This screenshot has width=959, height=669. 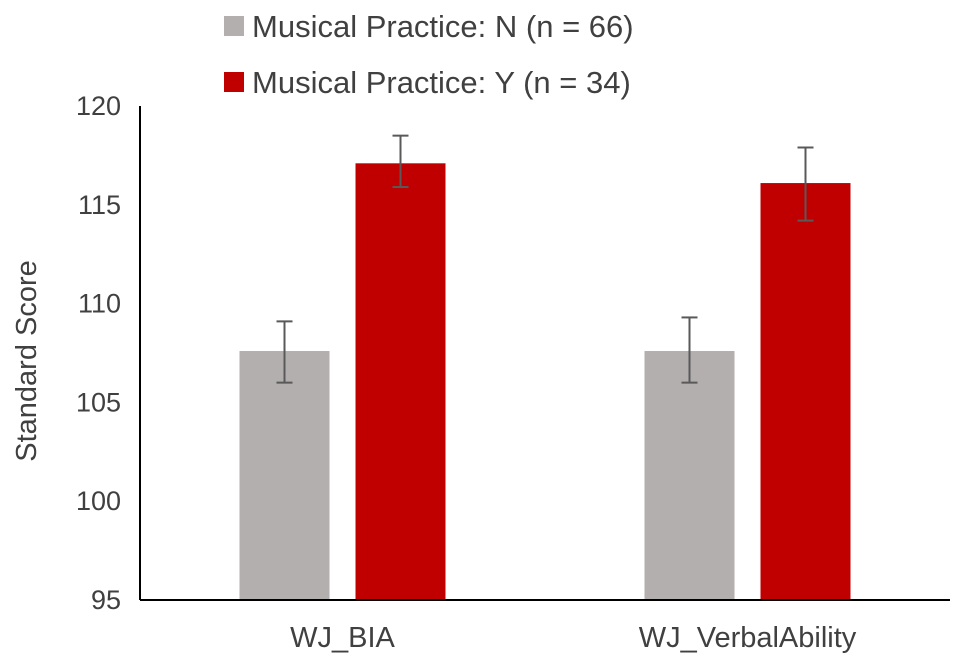 I want to click on x-axis-category-labels: WJ_BIA WJ_VerbalAbility, so click(x=573, y=638).